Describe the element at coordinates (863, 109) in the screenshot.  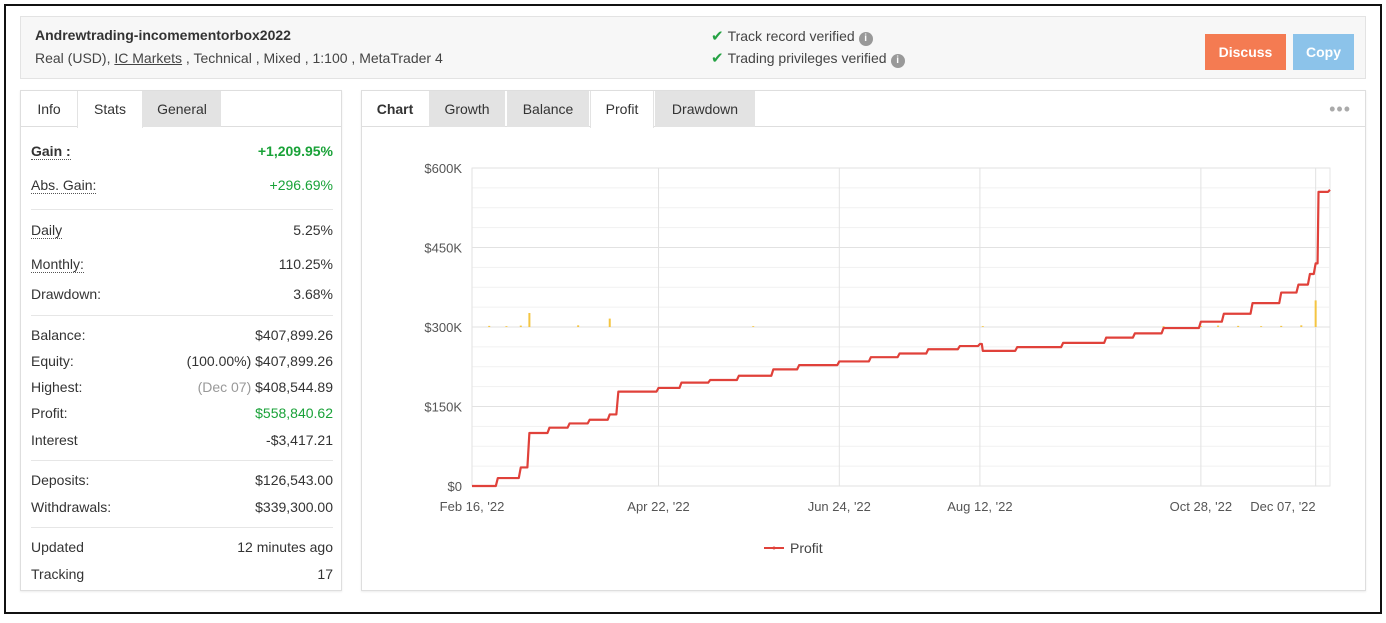
I see `chart-tabs: Chart Growth Balance Profit Drawdown •••` at that location.